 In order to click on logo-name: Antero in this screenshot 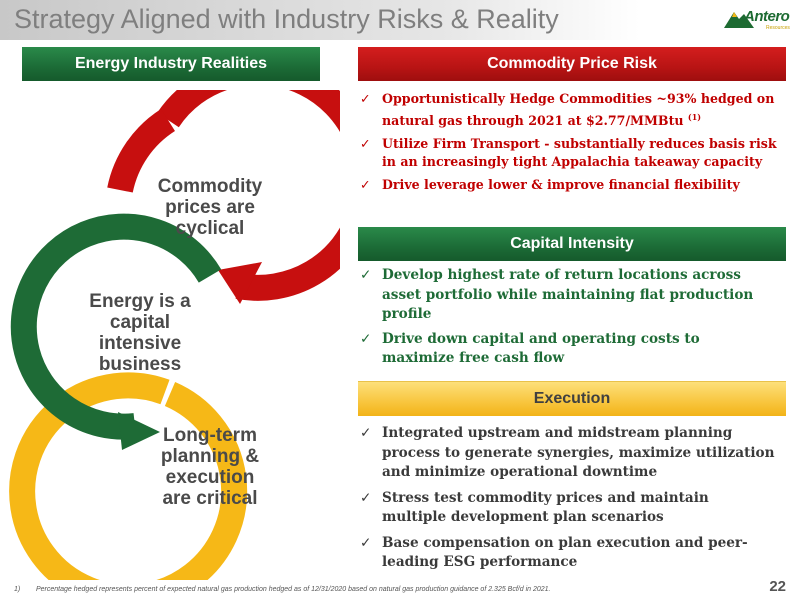, I will do `click(767, 16)`.